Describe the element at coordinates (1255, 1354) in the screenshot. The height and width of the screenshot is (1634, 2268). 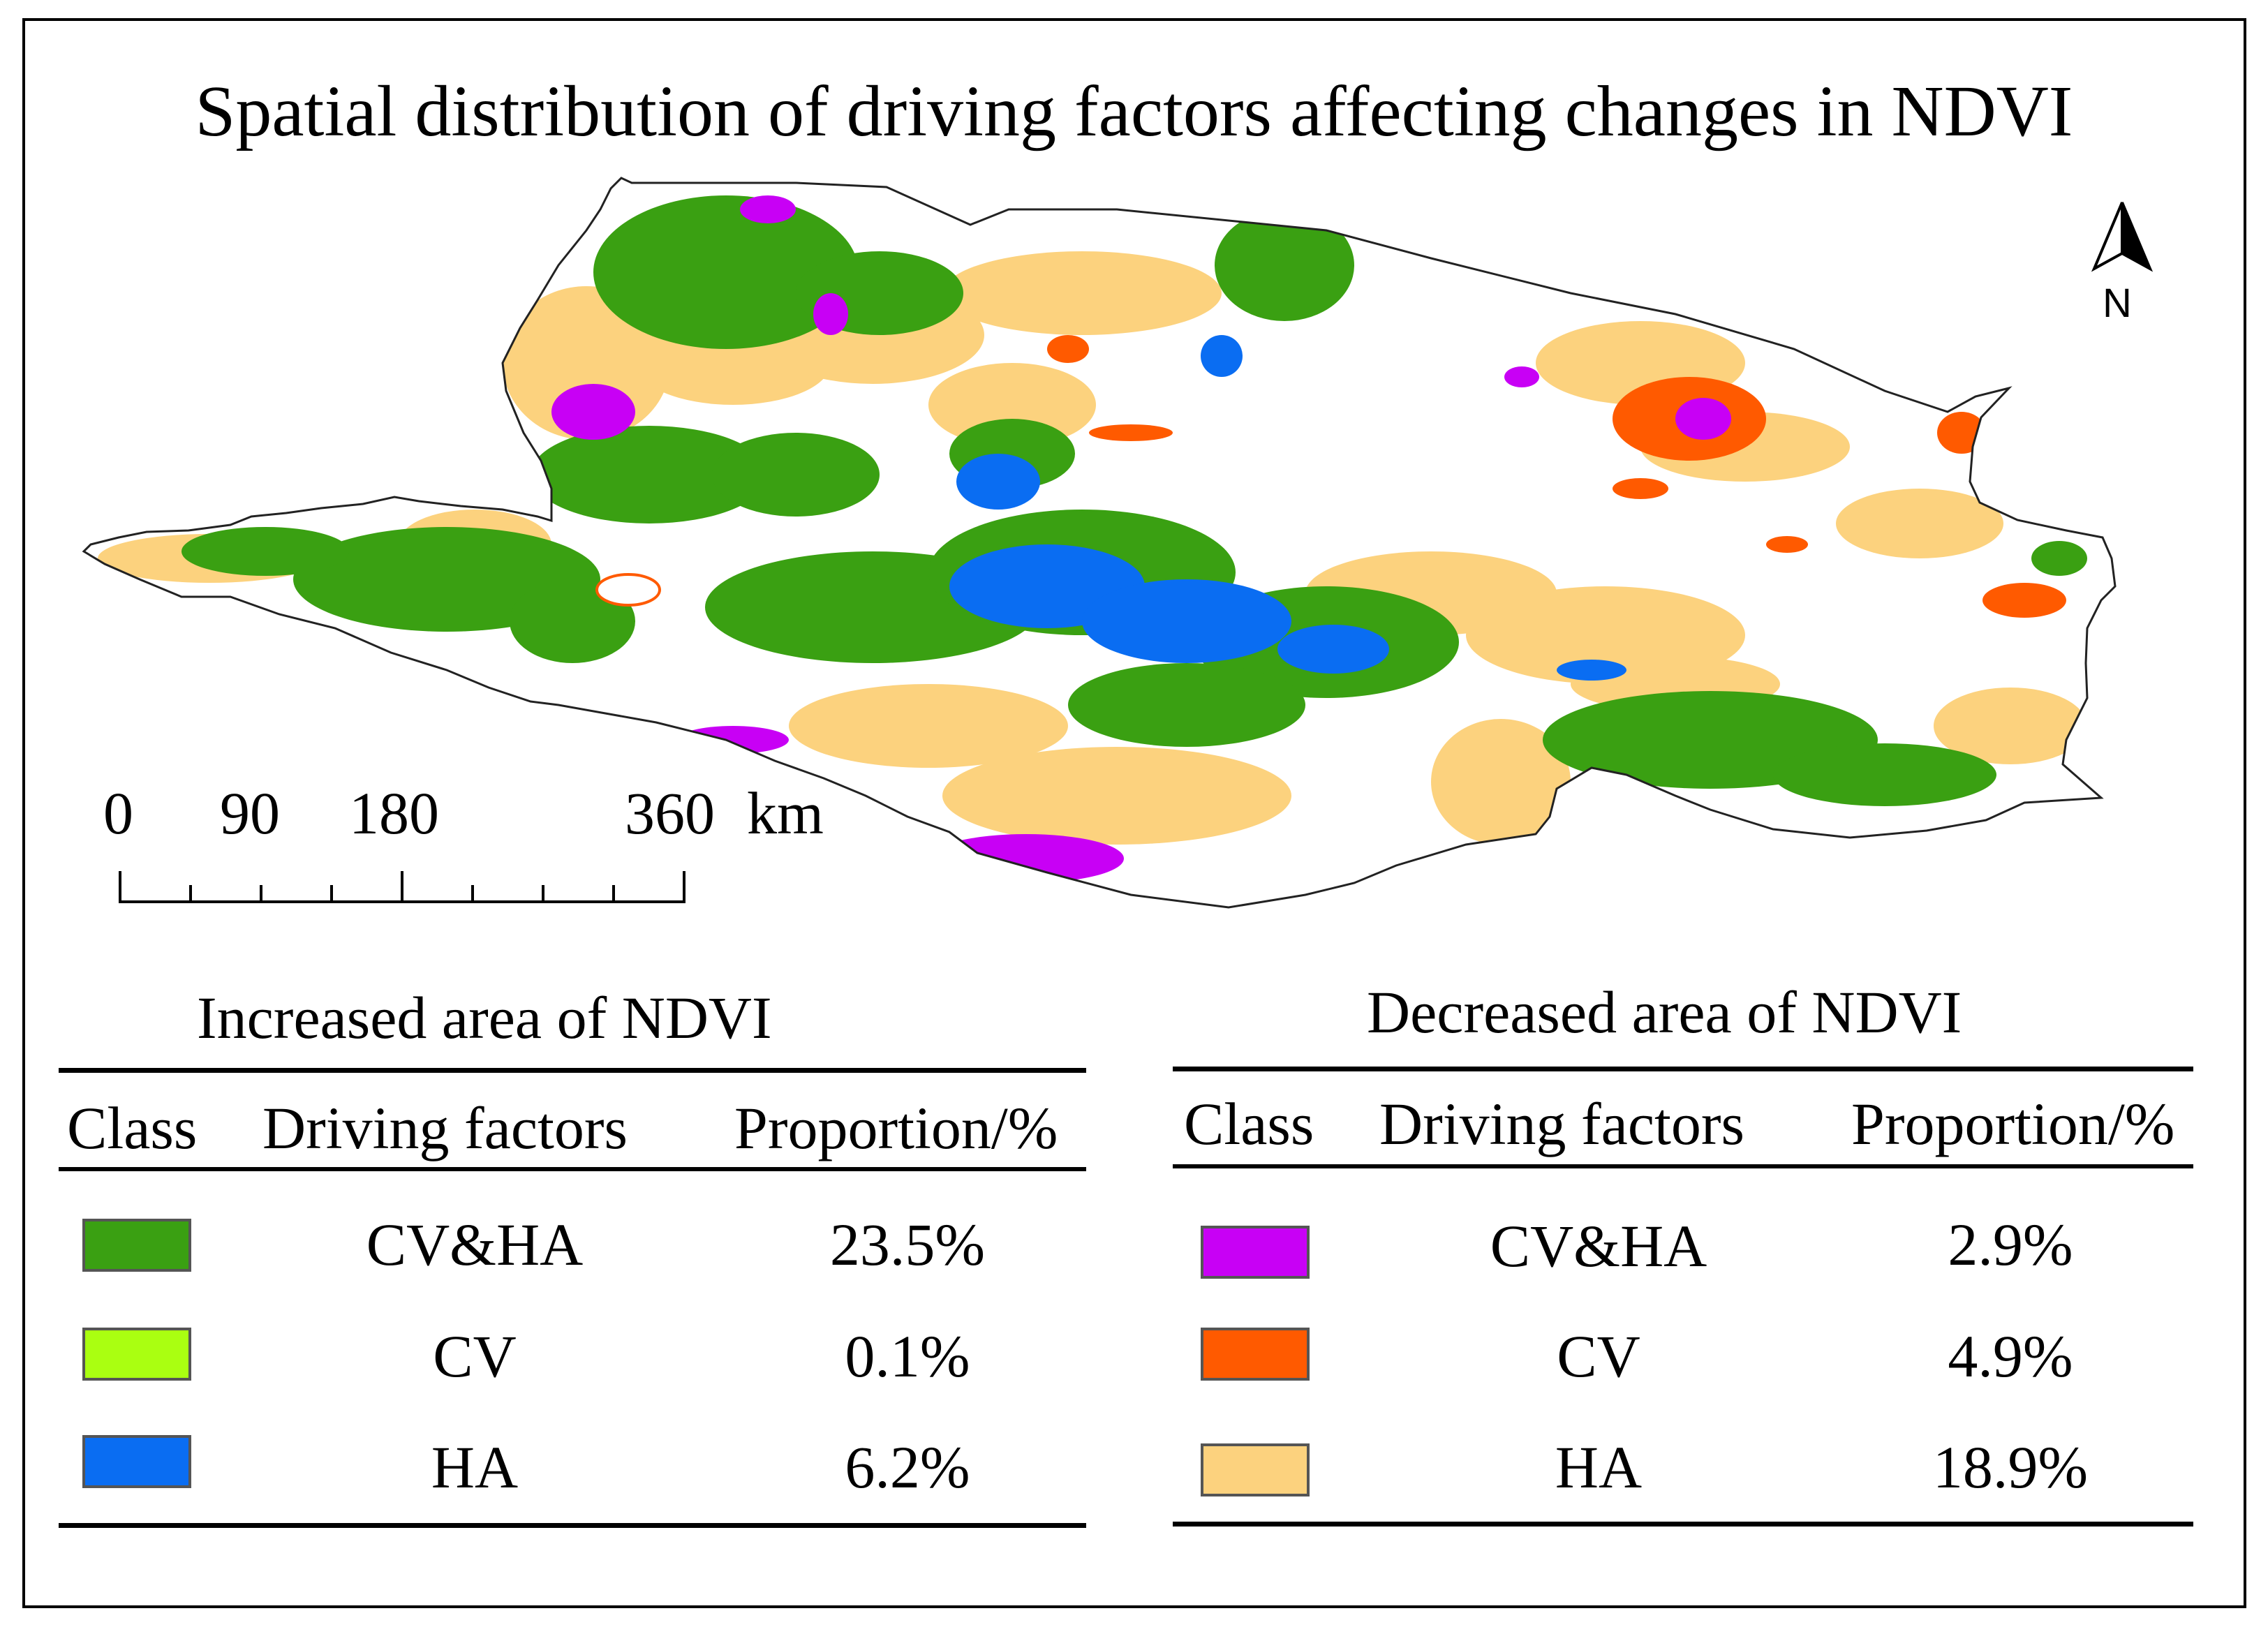
I see `decreased-swatch-cv` at that location.